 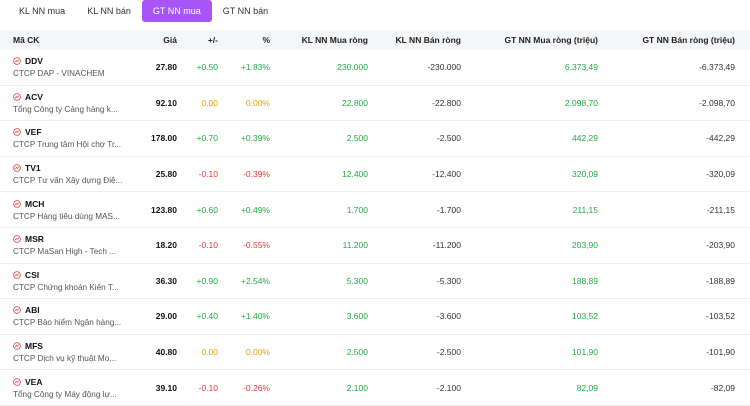 I want to click on kl-sell-value: -1.700, so click(x=448, y=209).